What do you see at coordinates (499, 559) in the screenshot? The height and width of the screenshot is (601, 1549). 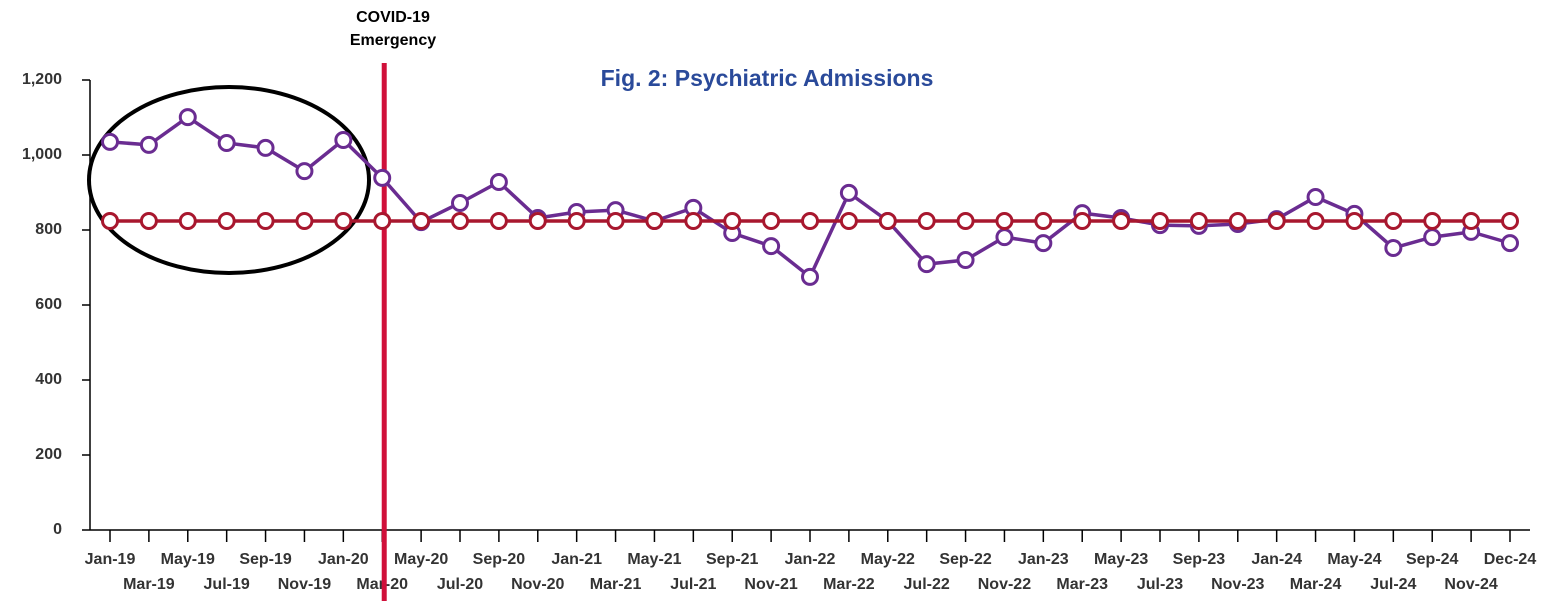 I see `x-tick-label: Sep-20` at bounding box center [499, 559].